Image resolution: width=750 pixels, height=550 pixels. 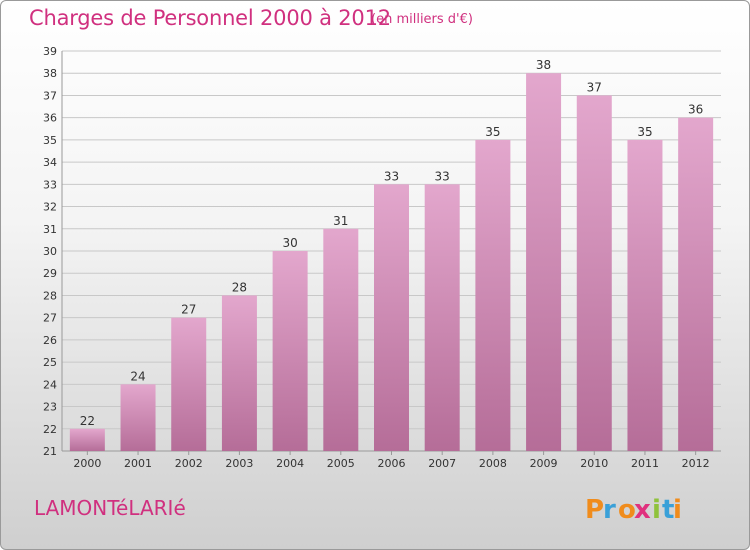 What do you see at coordinates (391, 176) in the screenshot?
I see `data-label-2006: 33` at bounding box center [391, 176].